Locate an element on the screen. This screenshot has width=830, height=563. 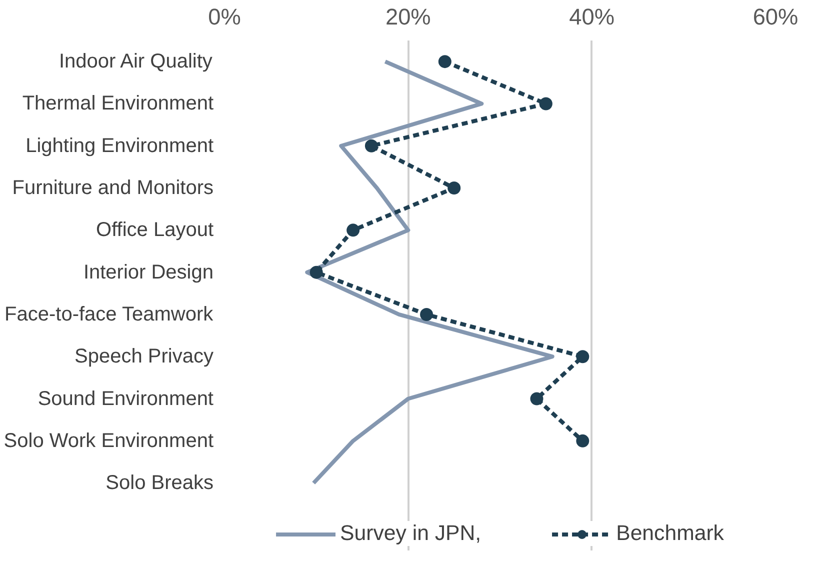
x-tick-label: 20% is located at coordinates (408, 17).